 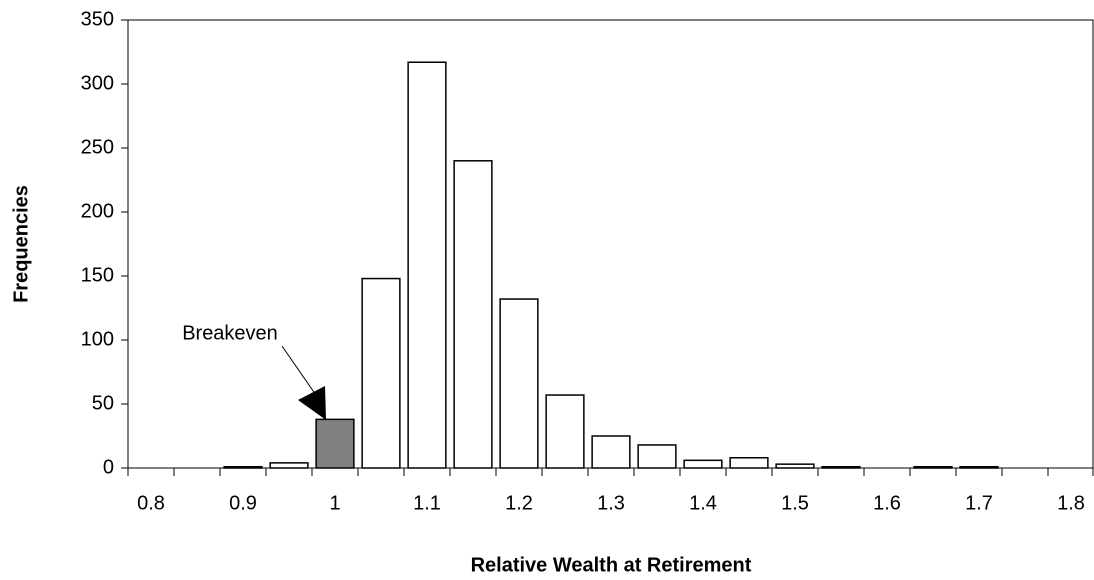 I want to click on x-tick-label: 1.4, so click(x=703, y=503).